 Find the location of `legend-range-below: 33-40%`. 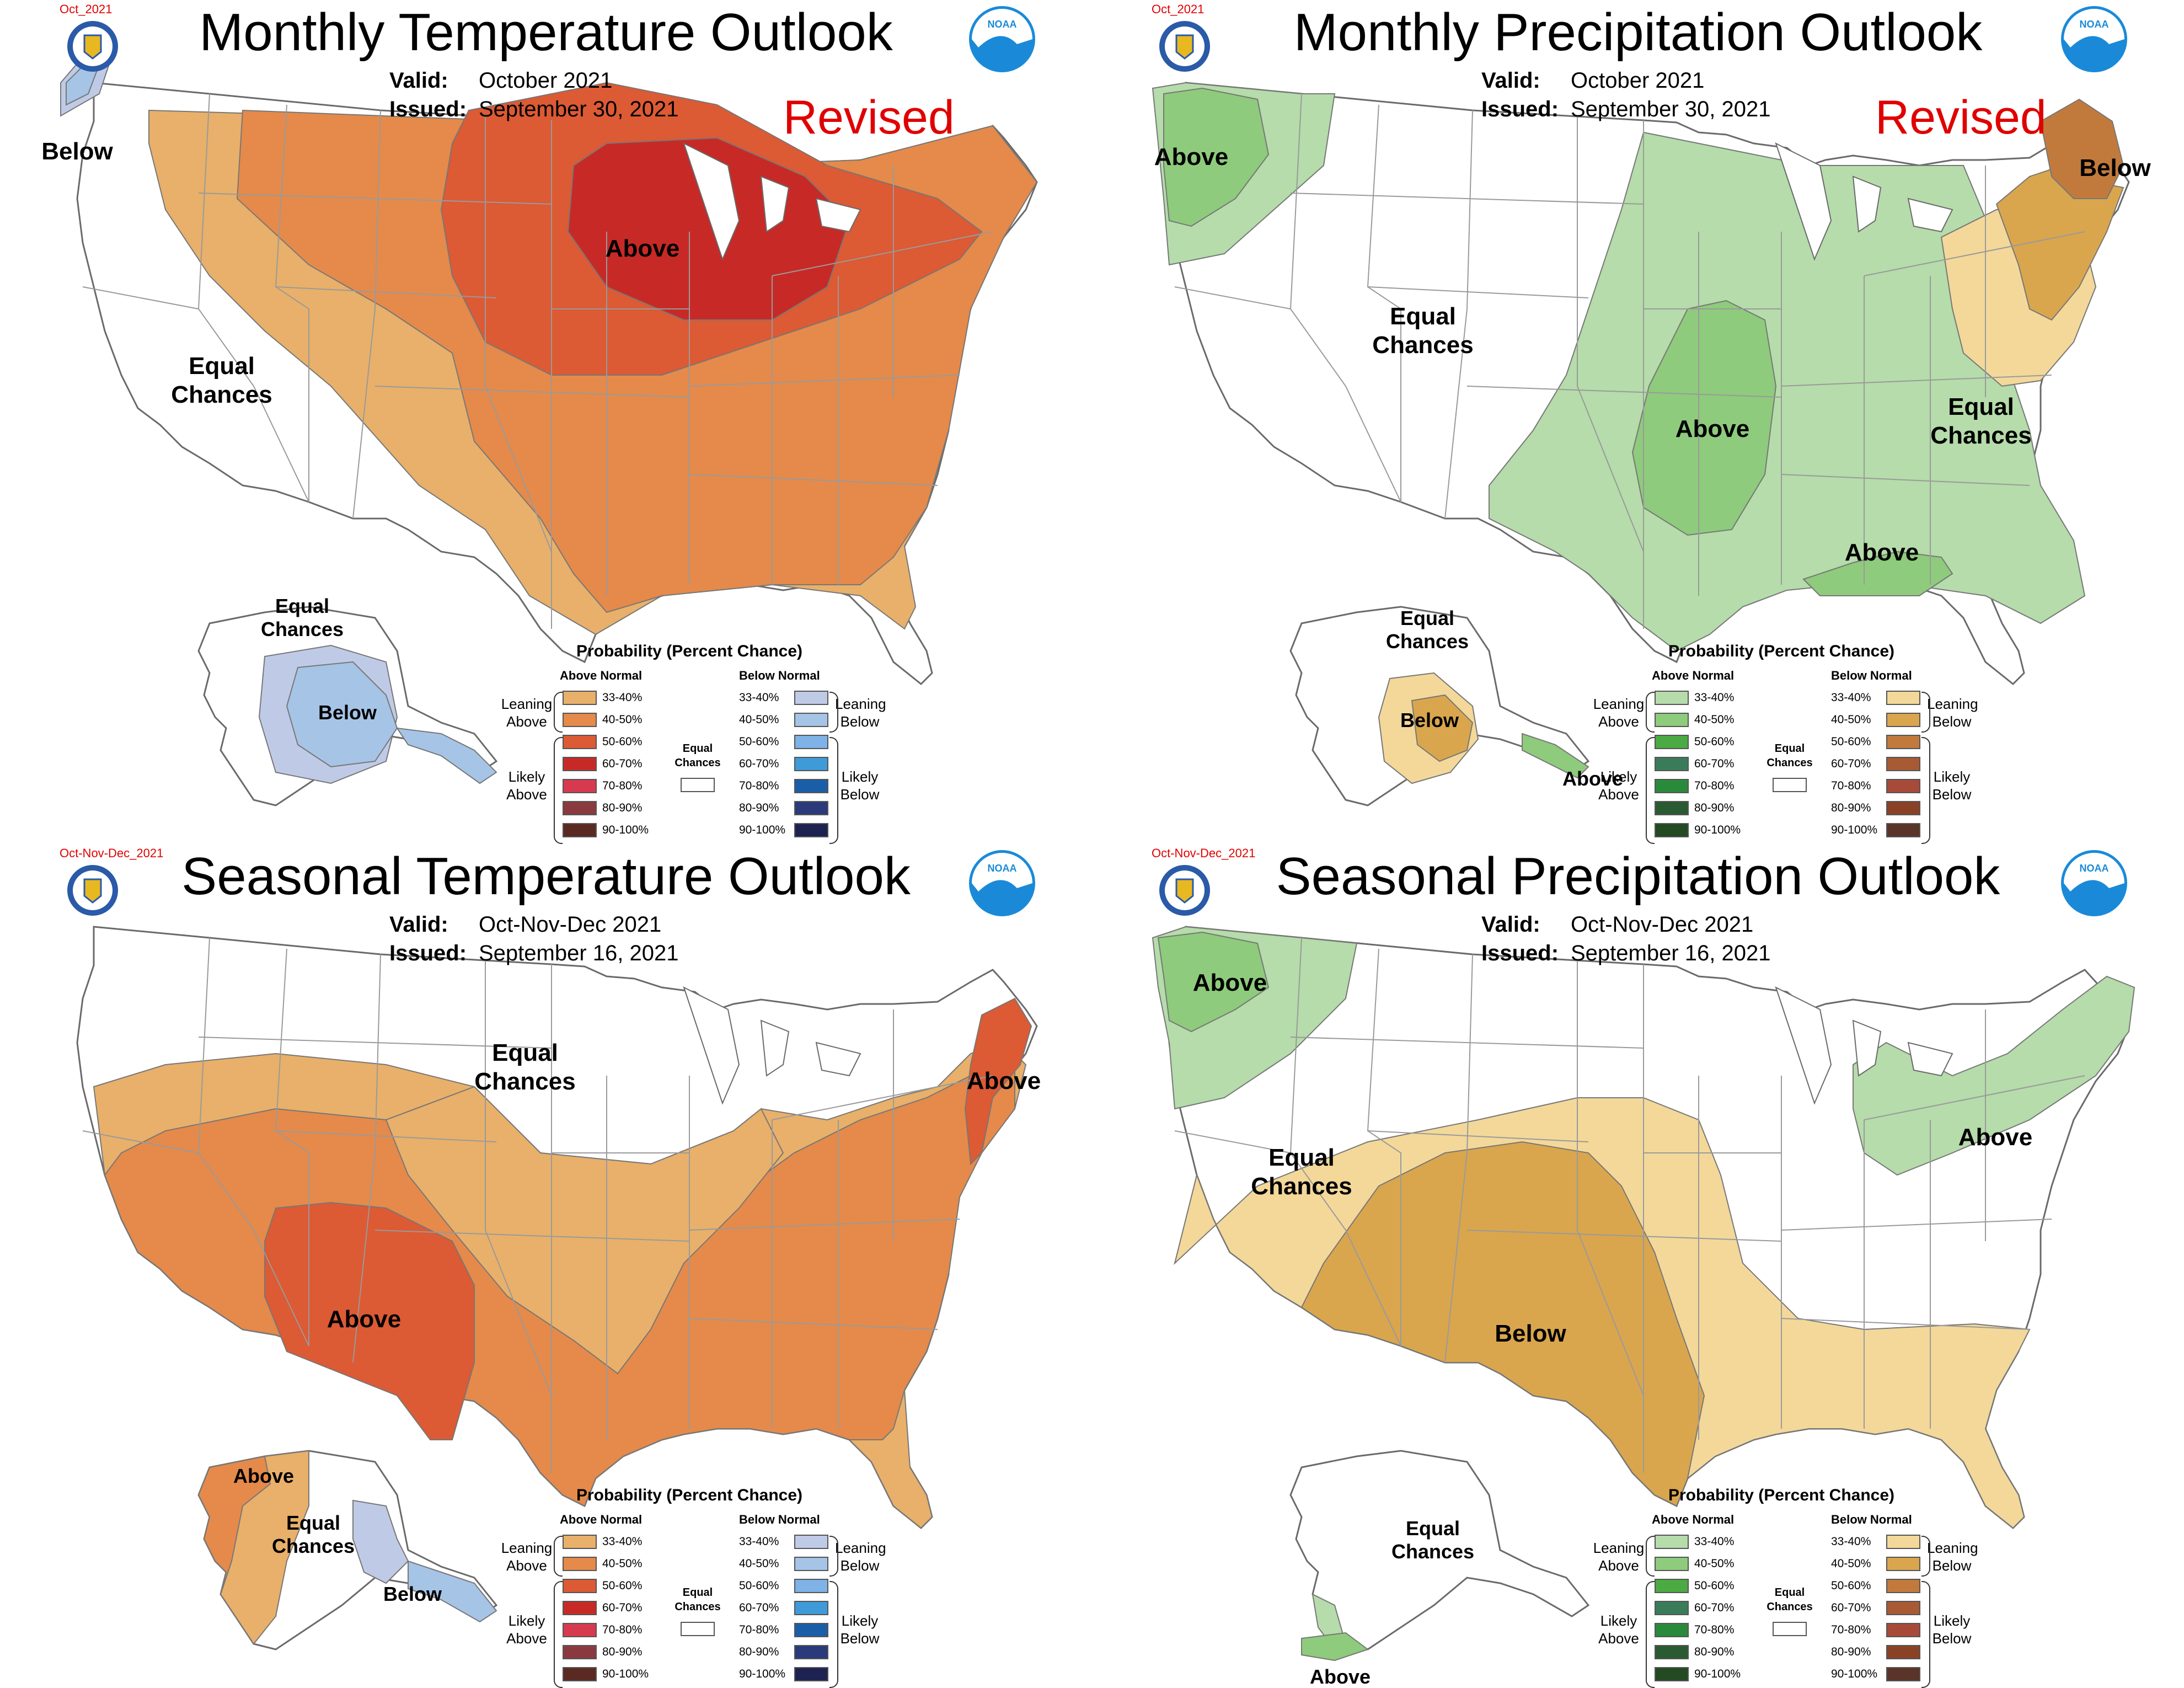

legend-range-below: 33-40% is located at coordinates (759, 1542).